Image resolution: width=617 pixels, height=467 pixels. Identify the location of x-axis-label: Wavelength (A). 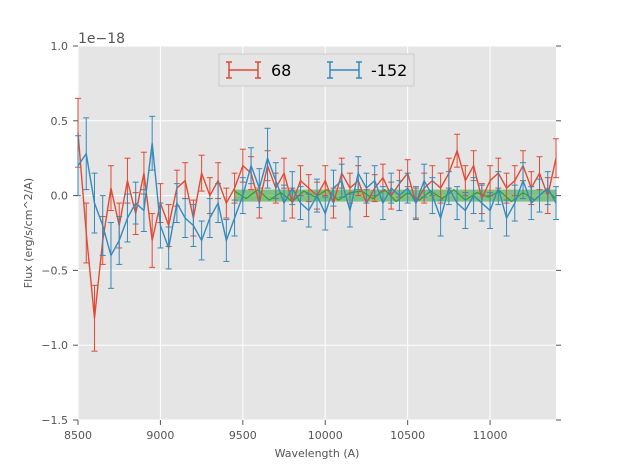
(317, 453).